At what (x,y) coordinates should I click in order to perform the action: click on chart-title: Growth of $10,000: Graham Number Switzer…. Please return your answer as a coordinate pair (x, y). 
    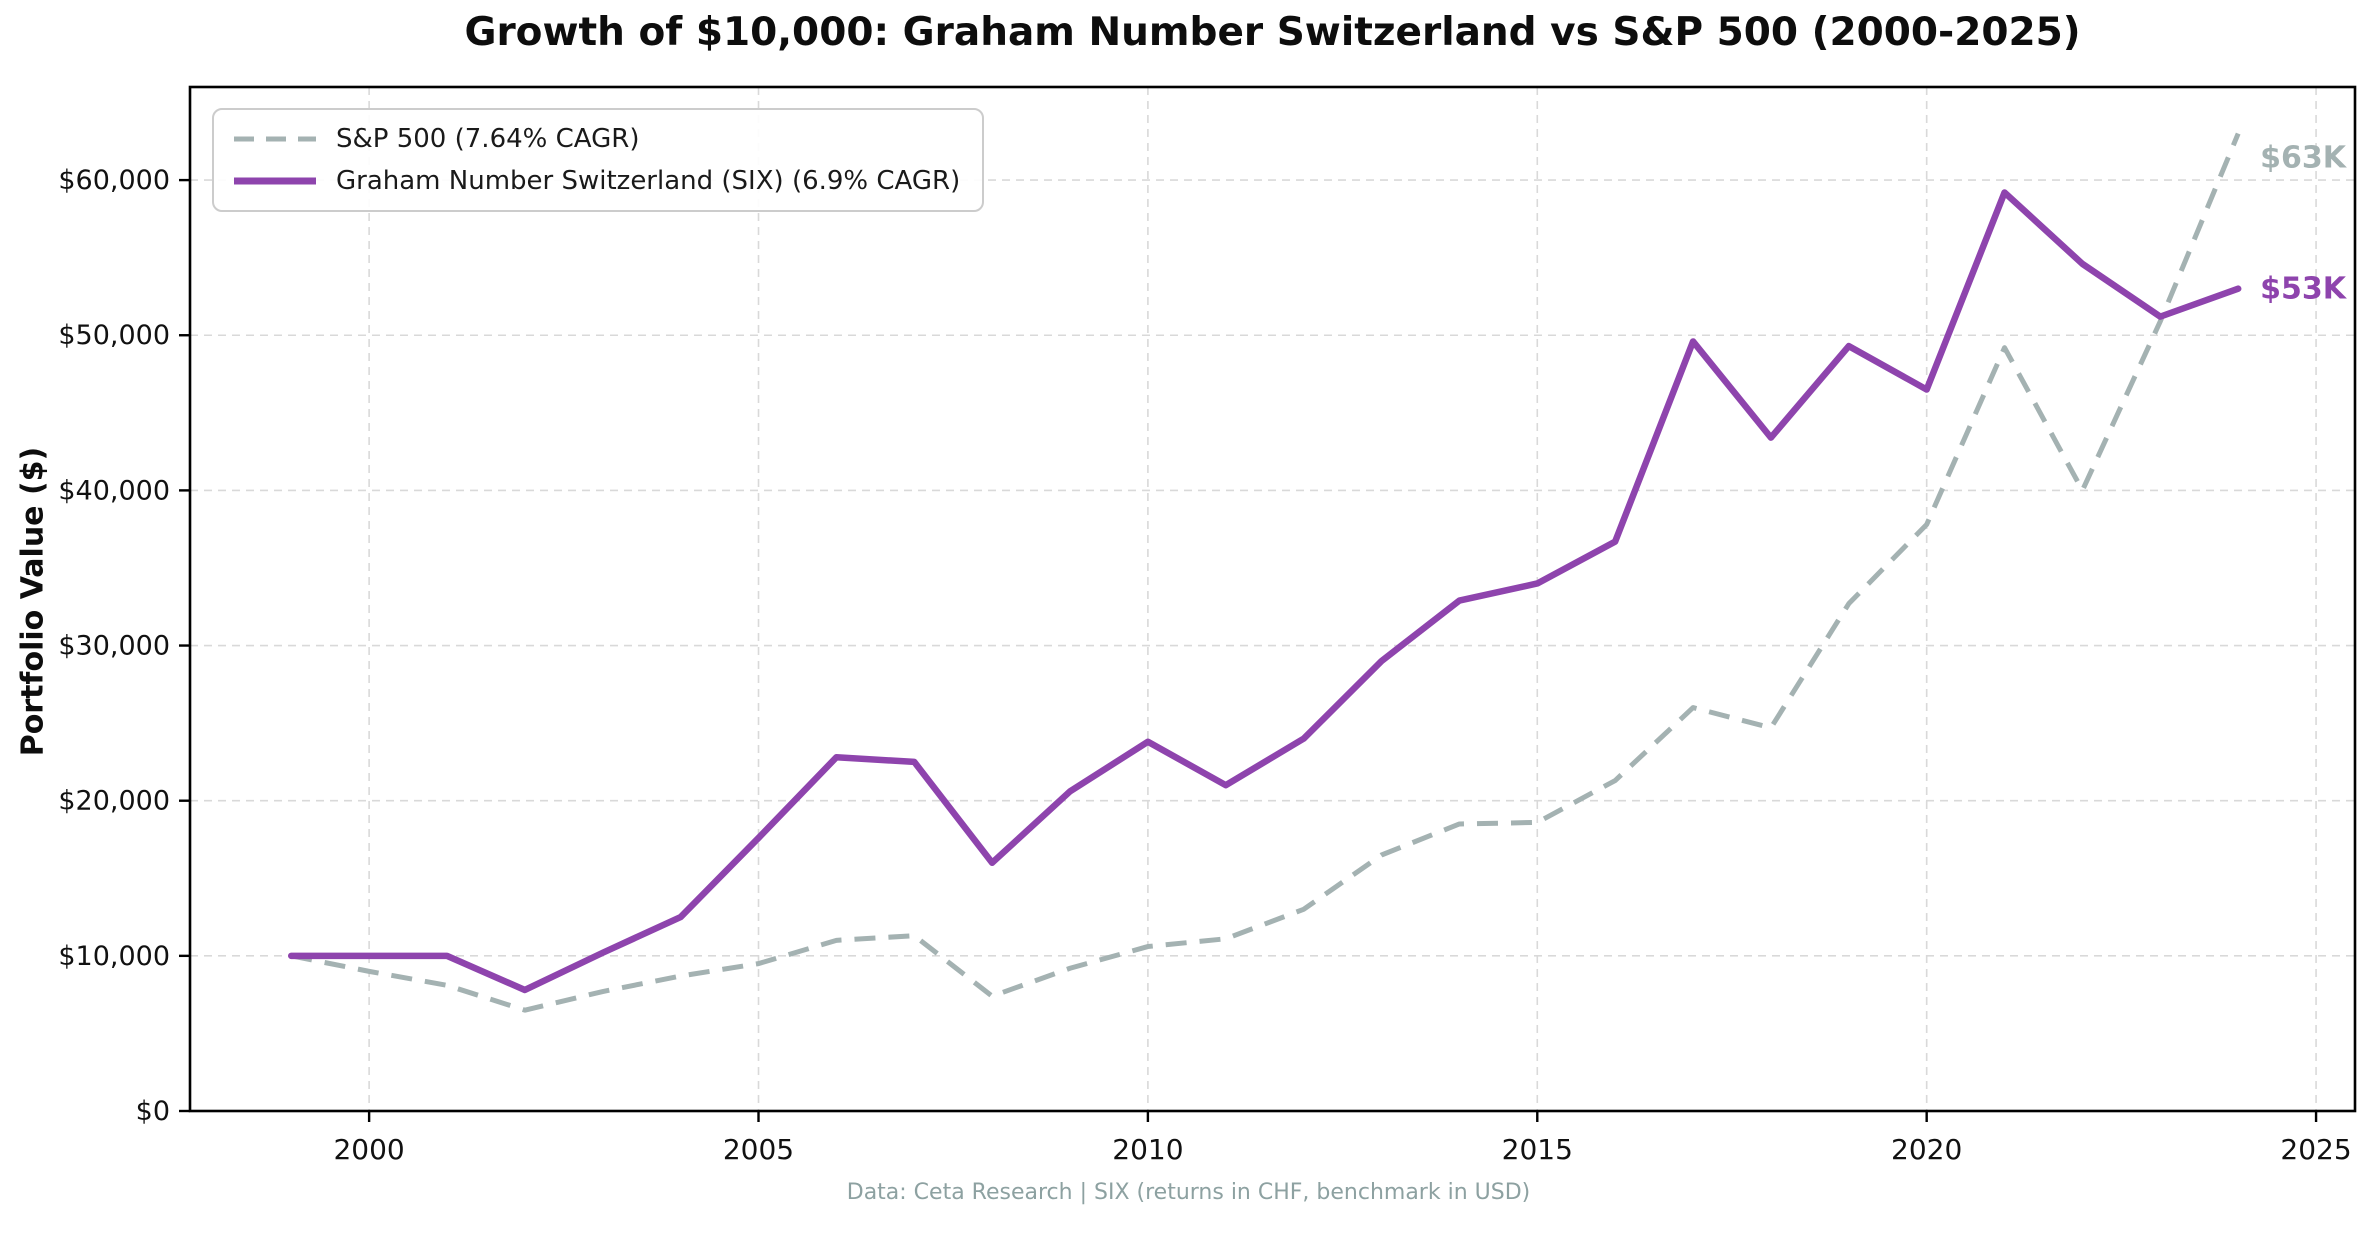
    Looking at the image, I should click on (1272, 32).